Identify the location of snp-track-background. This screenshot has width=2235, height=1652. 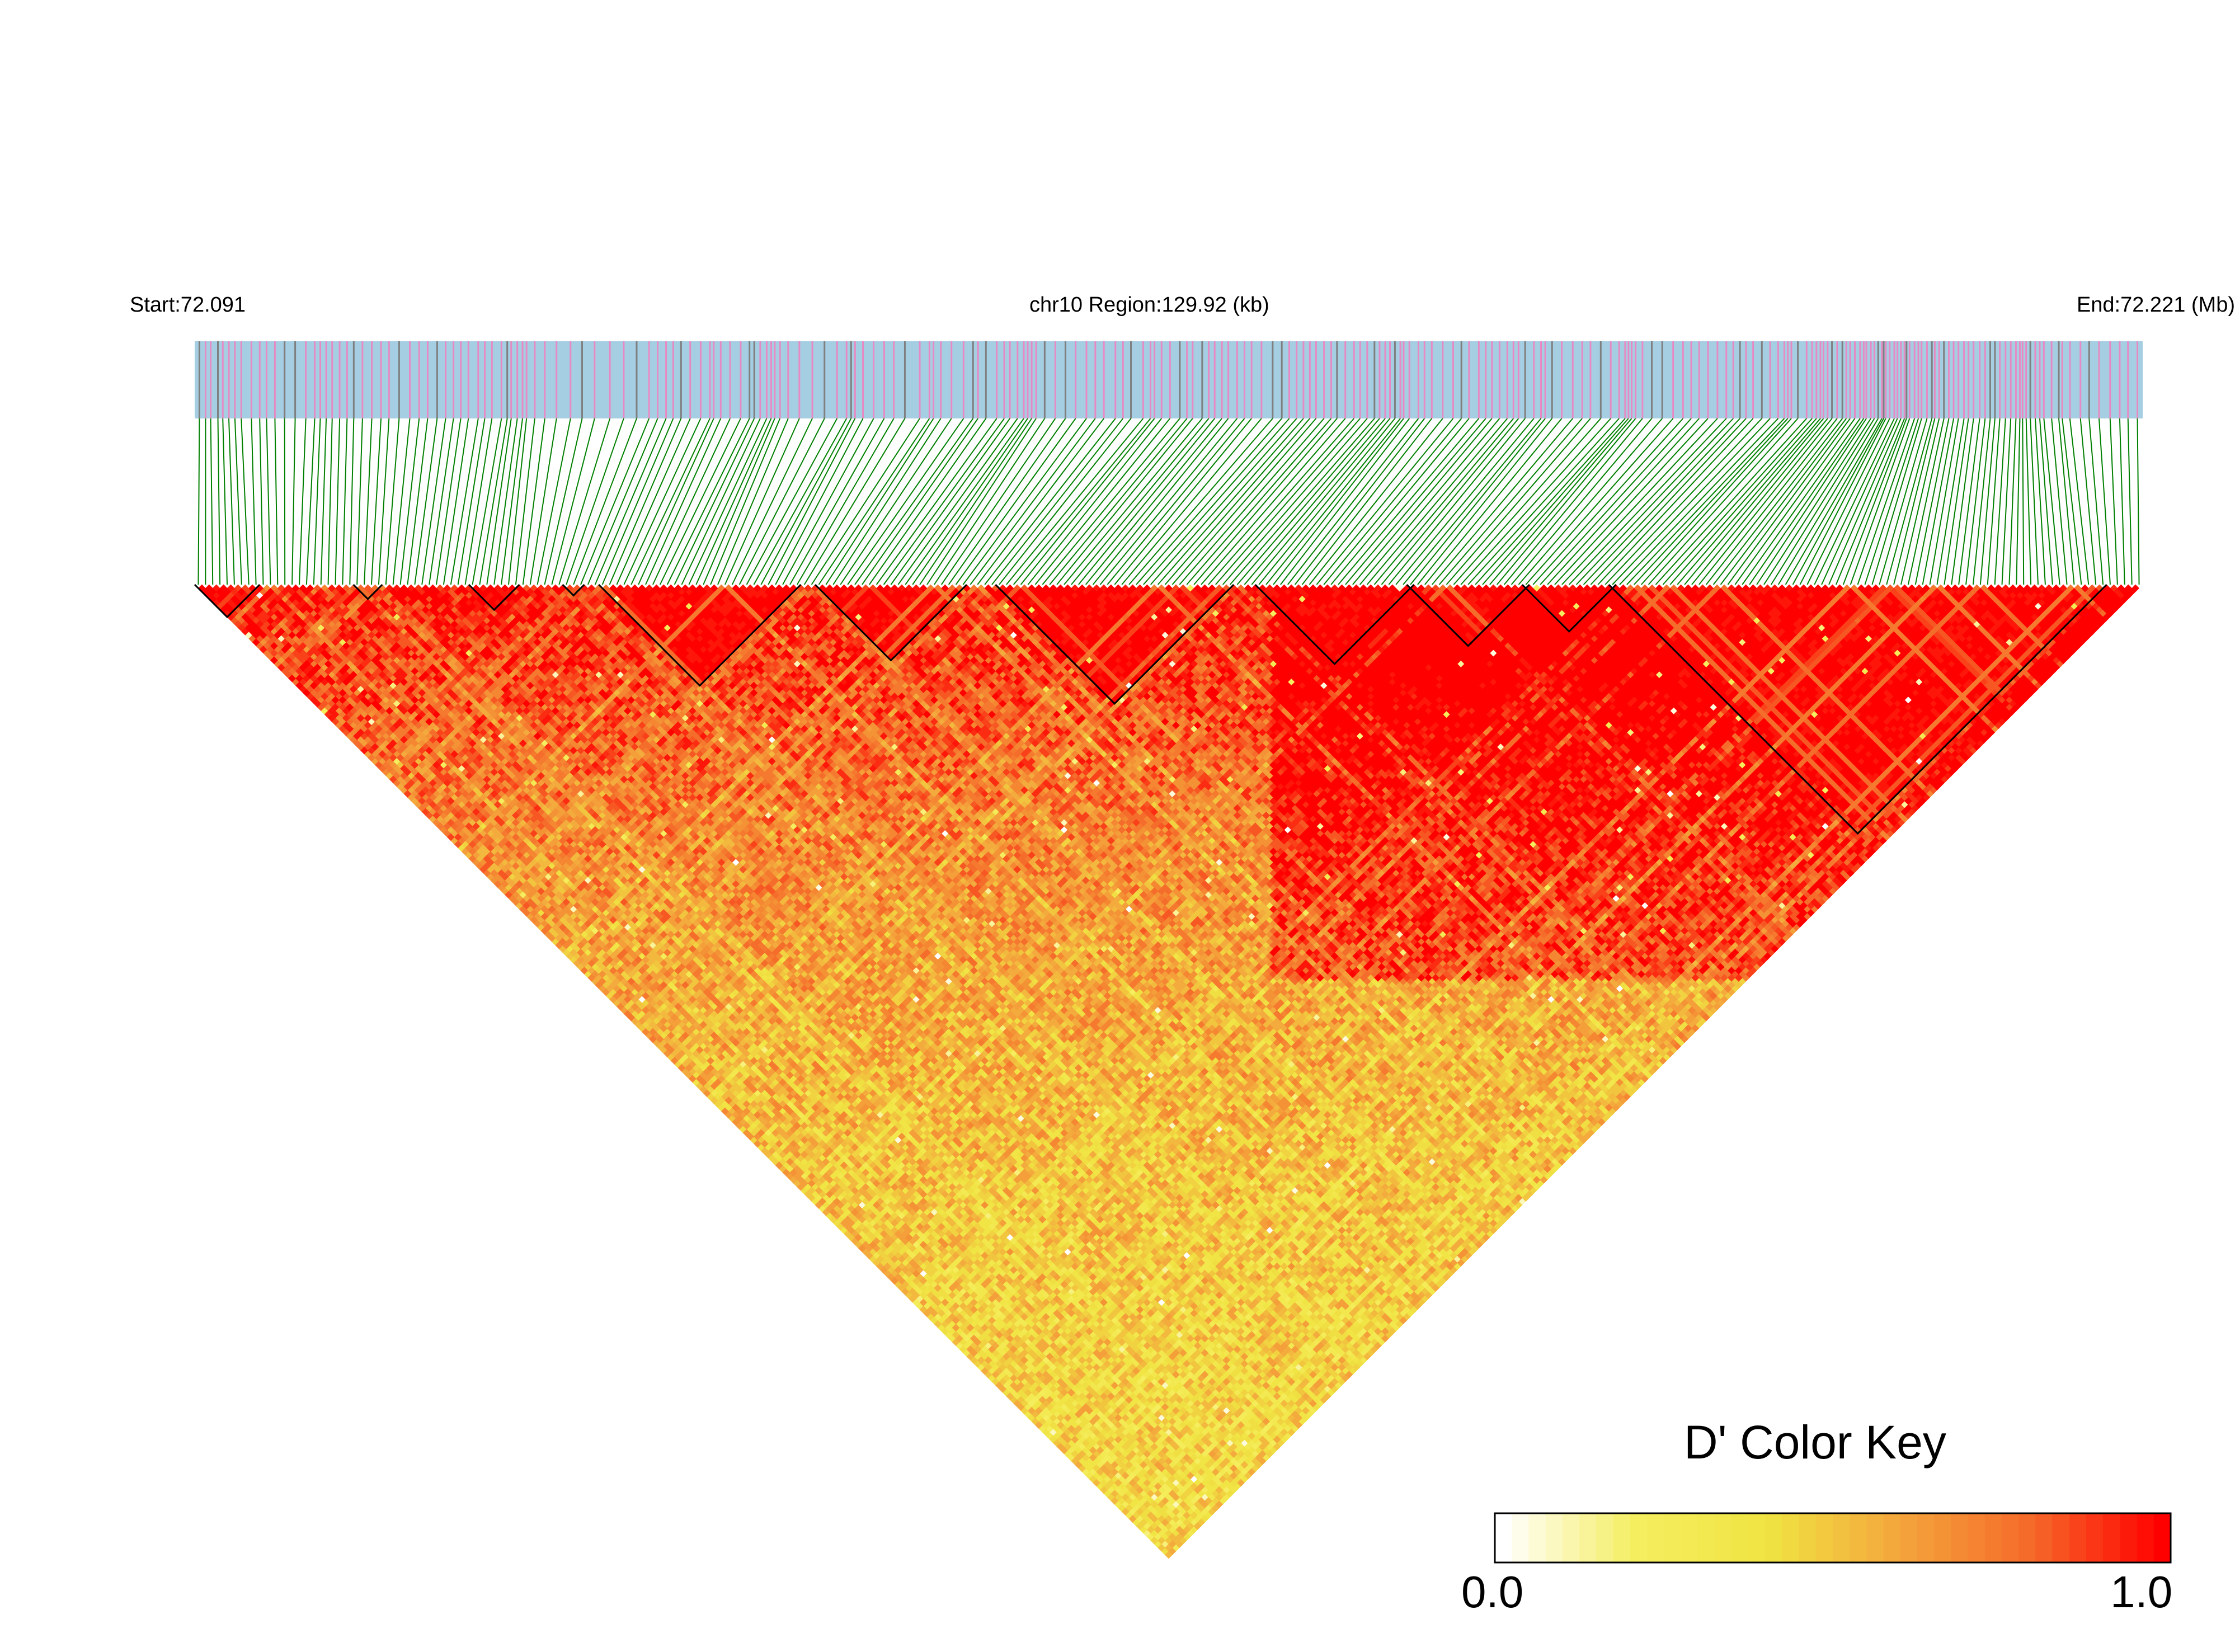
(1169, 379).